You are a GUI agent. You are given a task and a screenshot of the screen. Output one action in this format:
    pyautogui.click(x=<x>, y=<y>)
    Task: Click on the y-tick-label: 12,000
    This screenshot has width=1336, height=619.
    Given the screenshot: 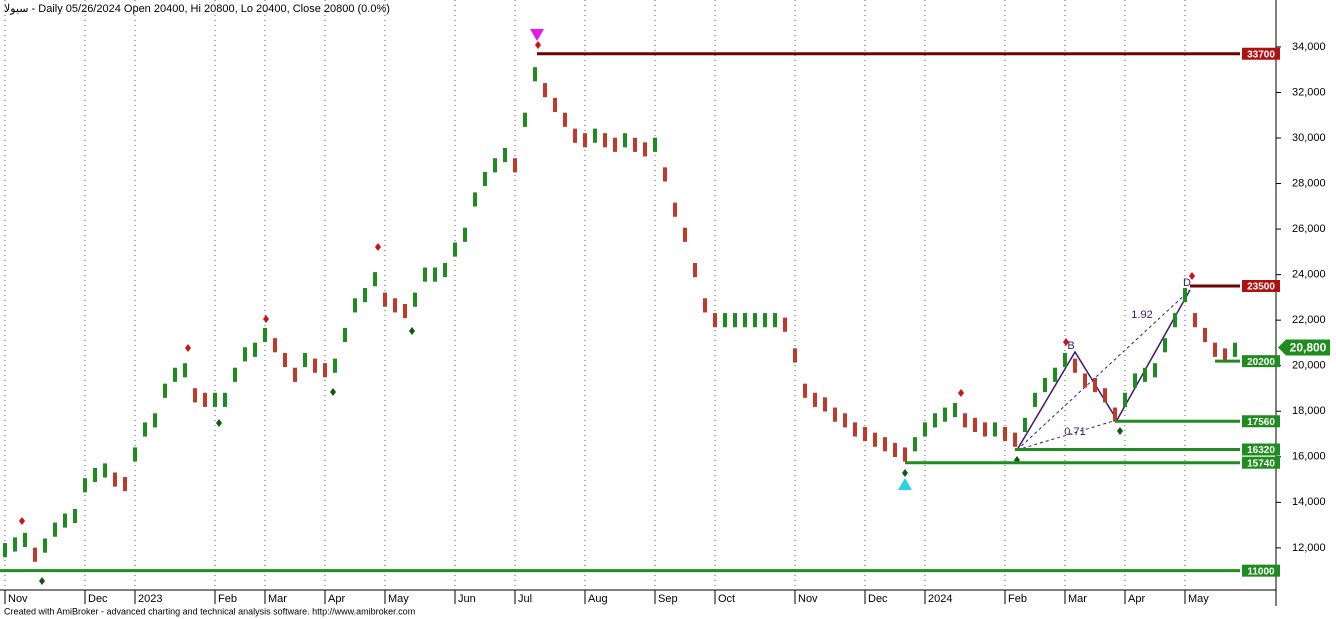 What is the action you would take?
    pyautogui.click(x=1309, y=548)
    